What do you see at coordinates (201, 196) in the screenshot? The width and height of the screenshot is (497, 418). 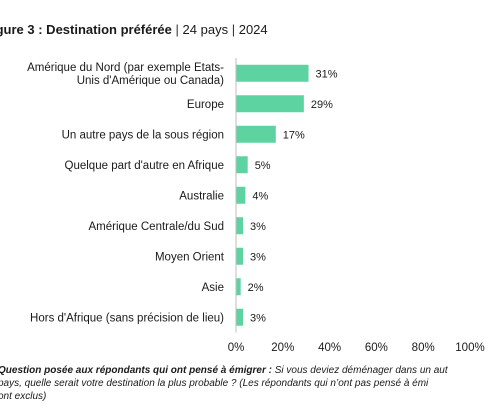 I see `category-label-4: Australie` at bounding box center [201, 196].